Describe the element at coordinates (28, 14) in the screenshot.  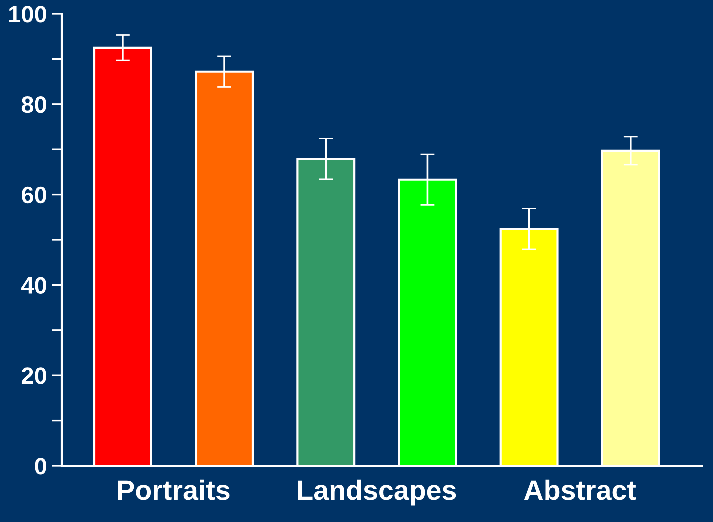
I see `y-tick-label: 100` at that location.